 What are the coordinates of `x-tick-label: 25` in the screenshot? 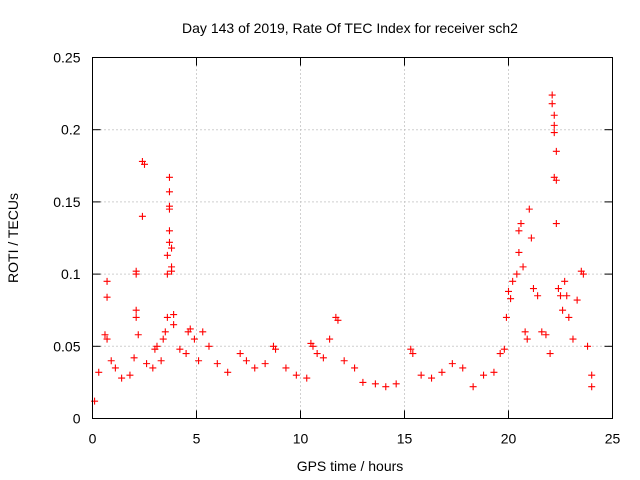 It's located at (613, 439).